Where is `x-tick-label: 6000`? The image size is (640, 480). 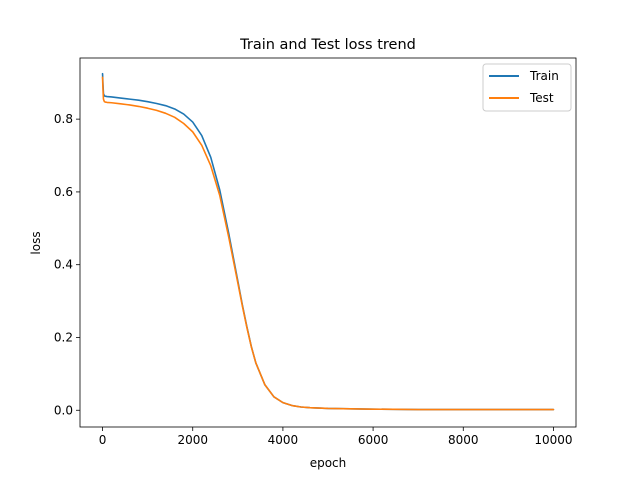 x-tick-label: 6000 is located at coordinates (373, 440).